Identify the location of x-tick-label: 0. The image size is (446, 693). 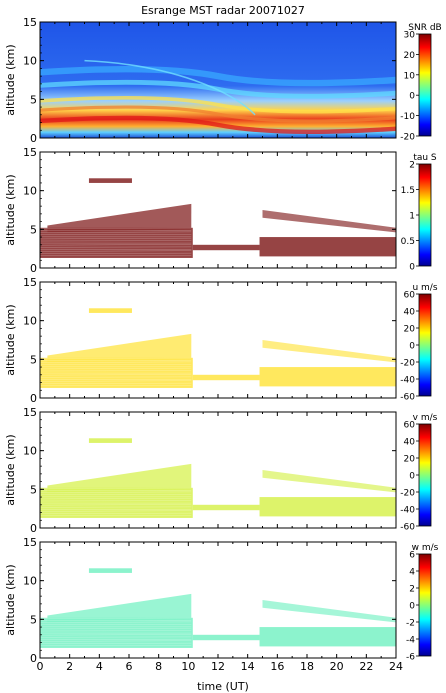
(40, 666).